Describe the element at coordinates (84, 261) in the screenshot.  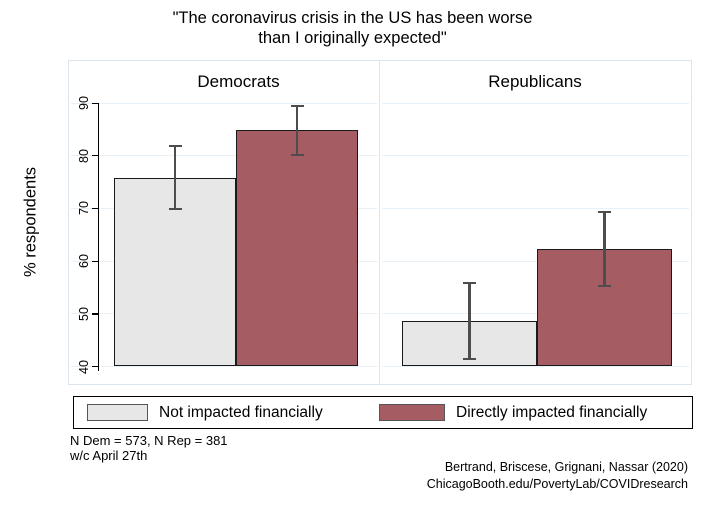
I see `y-tick-label-60: 60` at that location.